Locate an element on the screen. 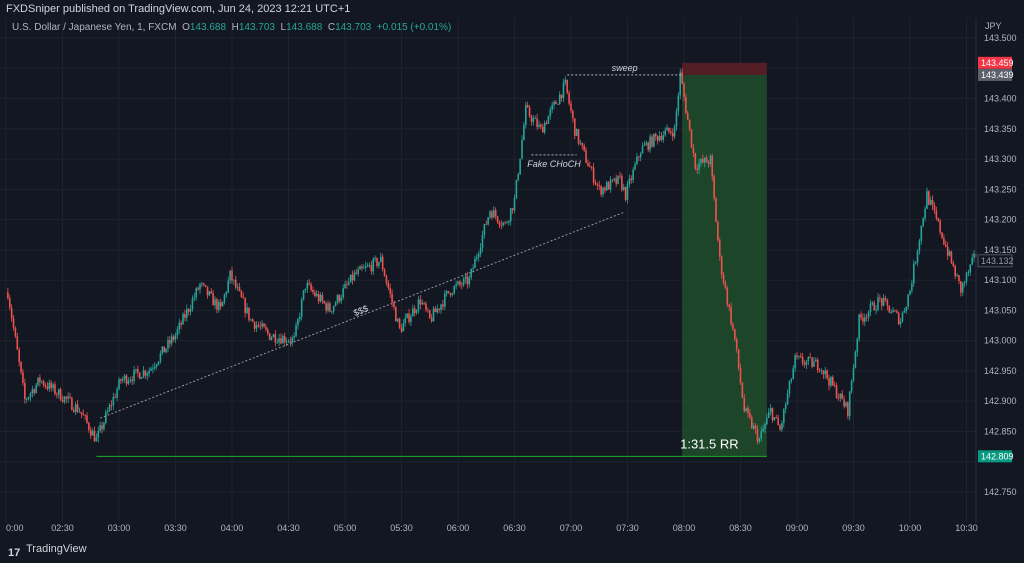 The width and height of the screenshot is (1024, 563). price-tick: 143.200 is located at coordinates (1000, 220).